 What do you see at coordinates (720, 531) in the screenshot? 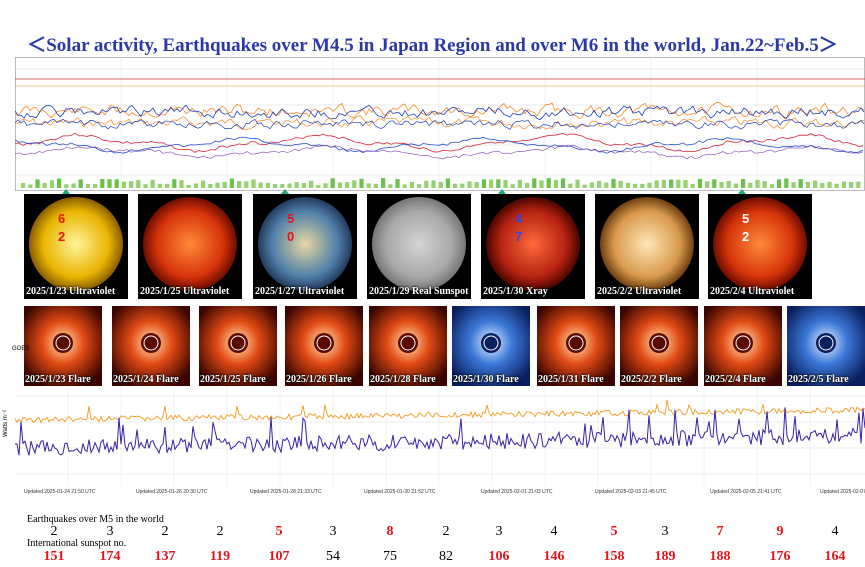
I see `earthquake-count: 7` at bounding box center [720, 531].